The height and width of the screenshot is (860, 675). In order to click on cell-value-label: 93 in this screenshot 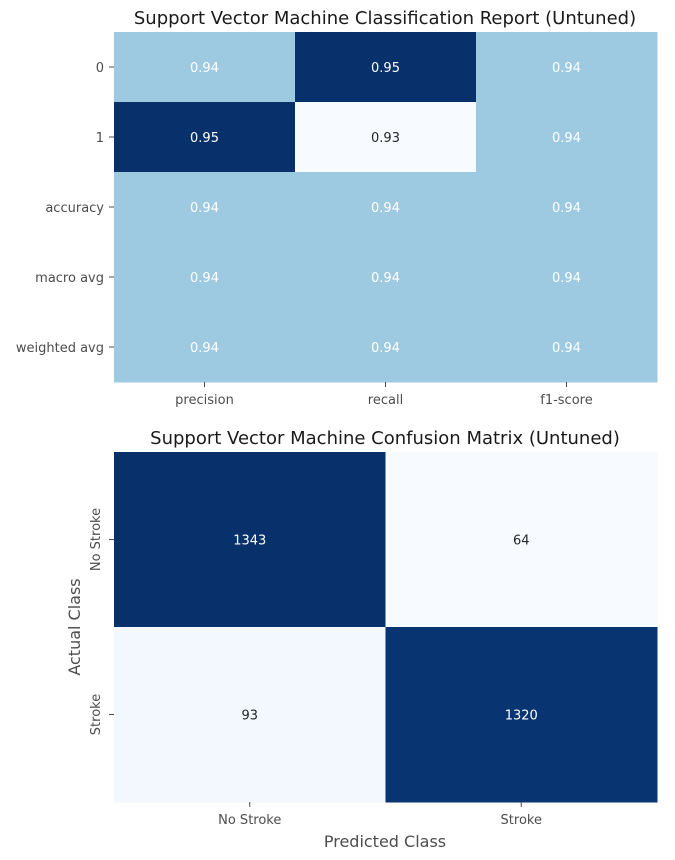, I will do `click(249, 716)`.